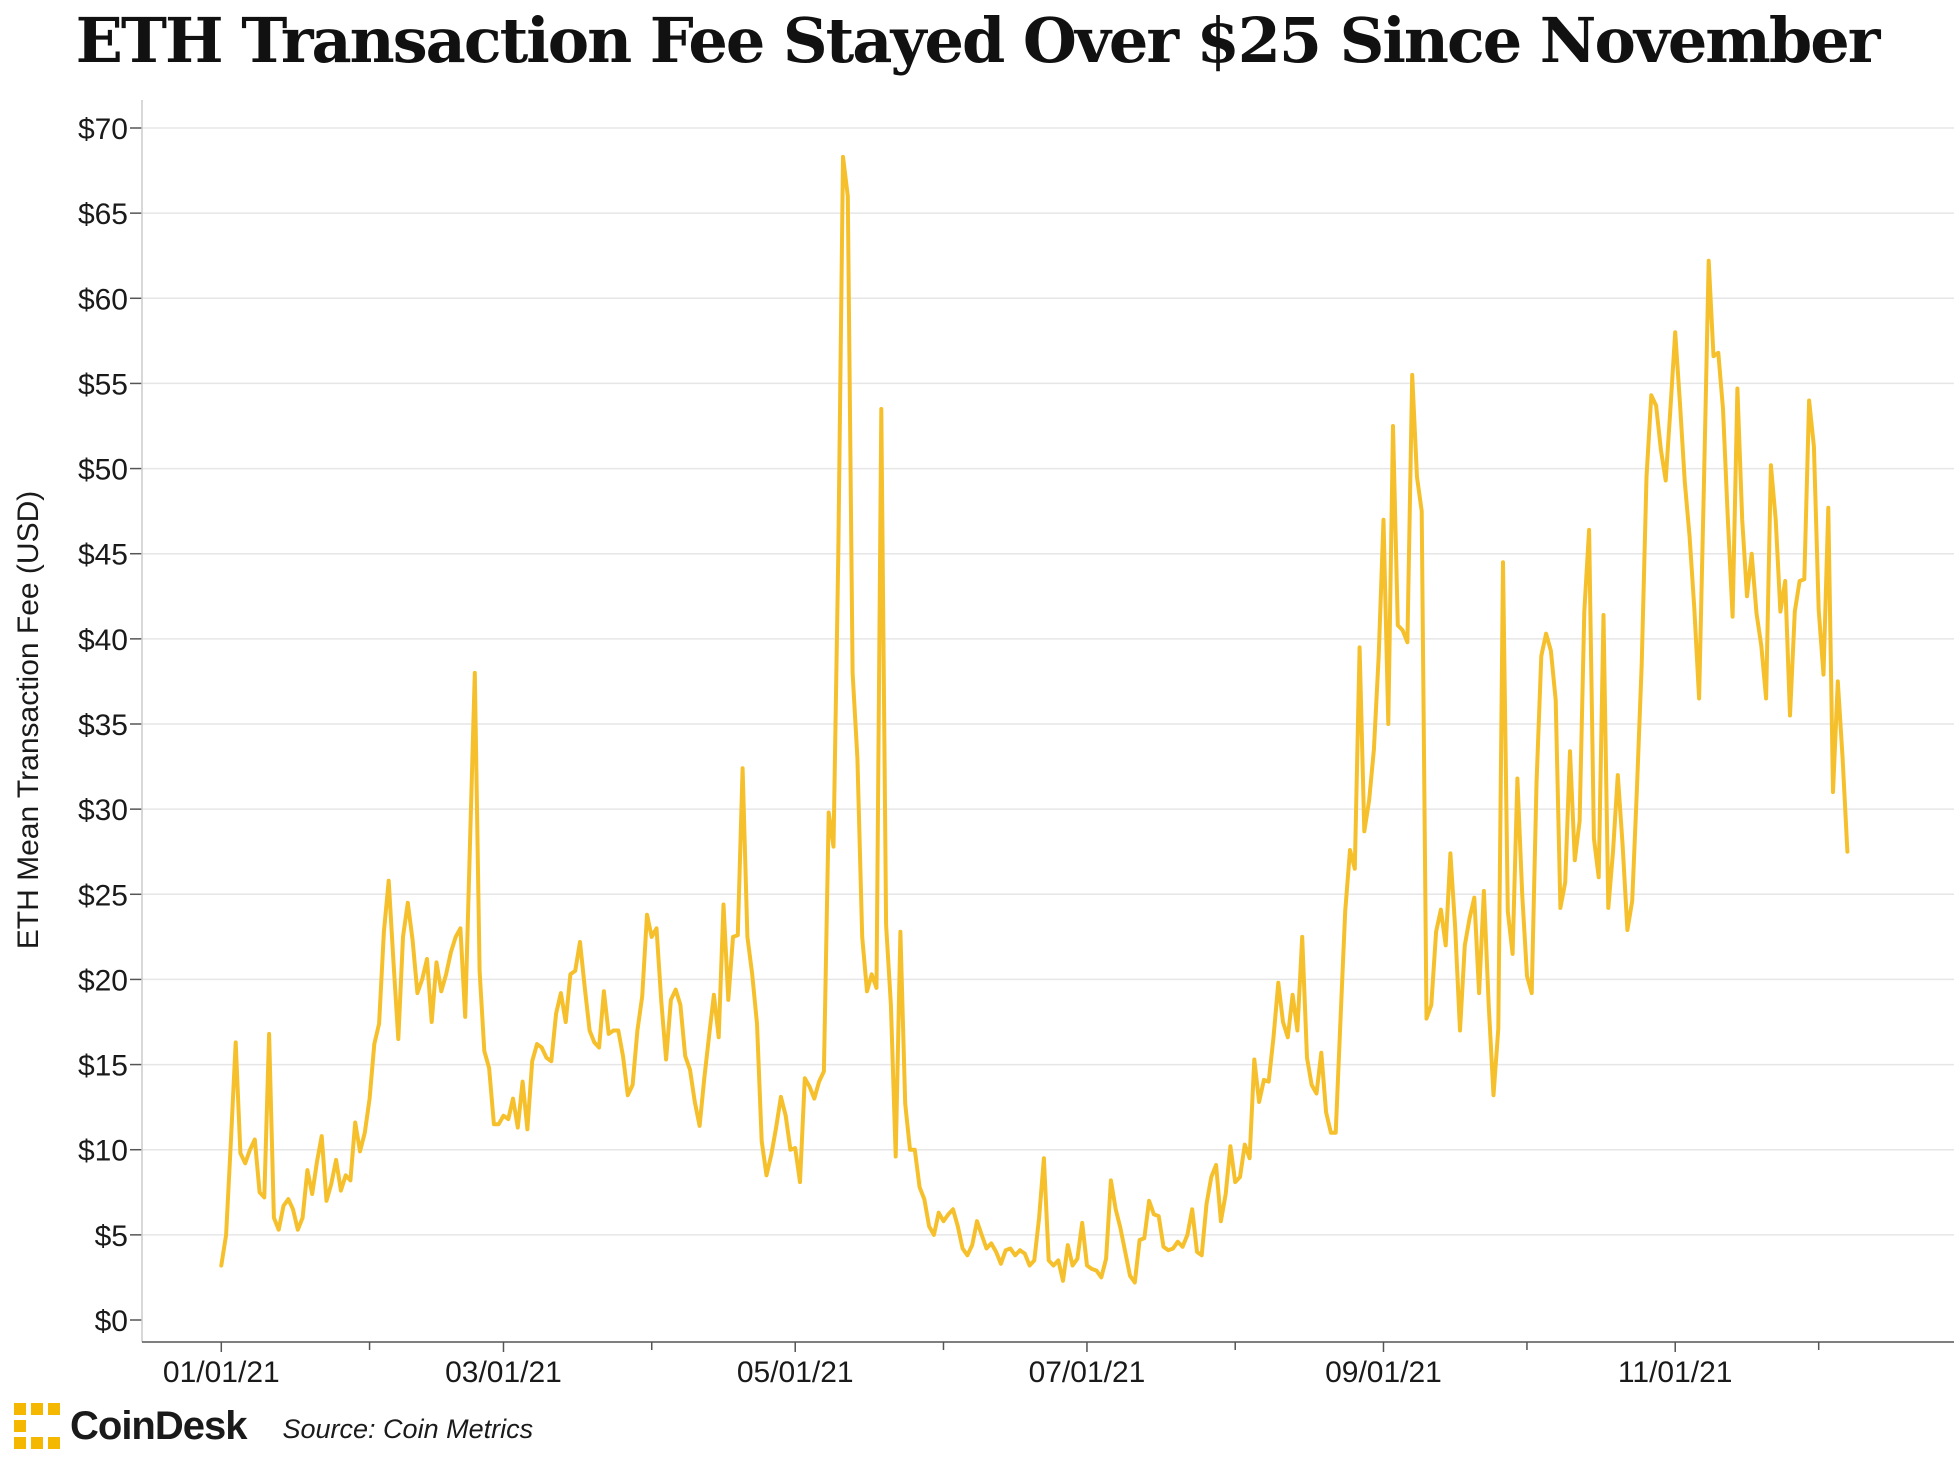  What do you see at coordinates (795, 1372) in the screenshot?
I see `x-tick-label: 05/01/21` at bounding box center [795, 1372].